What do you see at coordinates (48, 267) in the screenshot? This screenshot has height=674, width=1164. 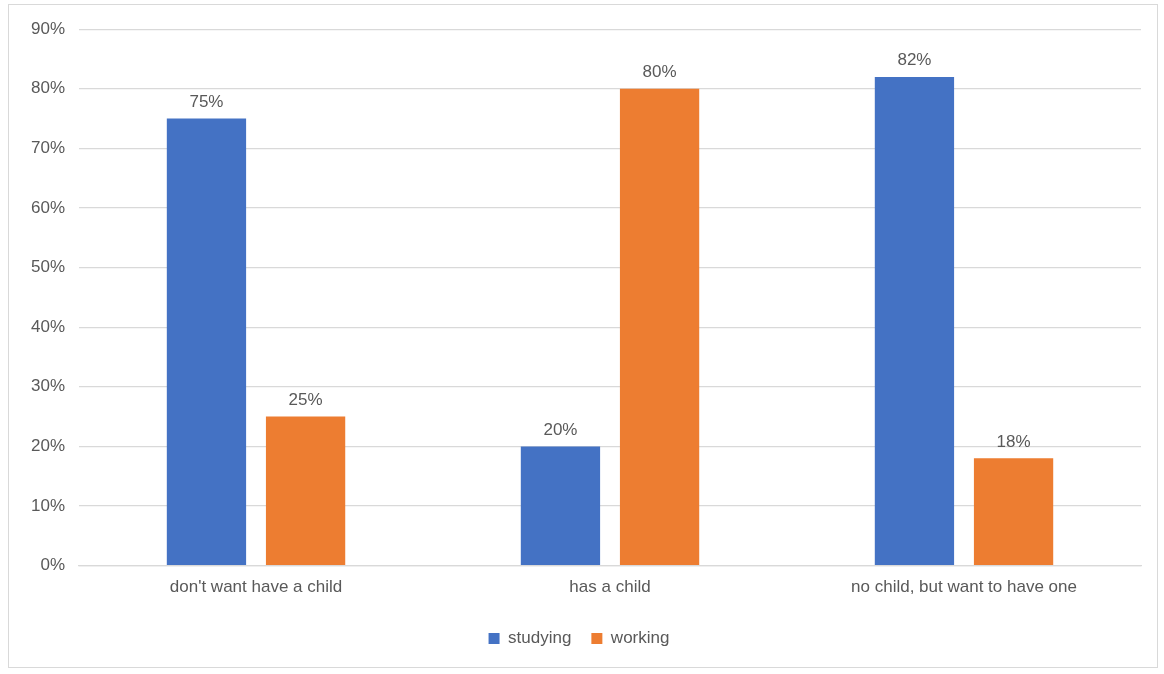 I see `y-tick-label: 50%` at bounding box center [48, 267].